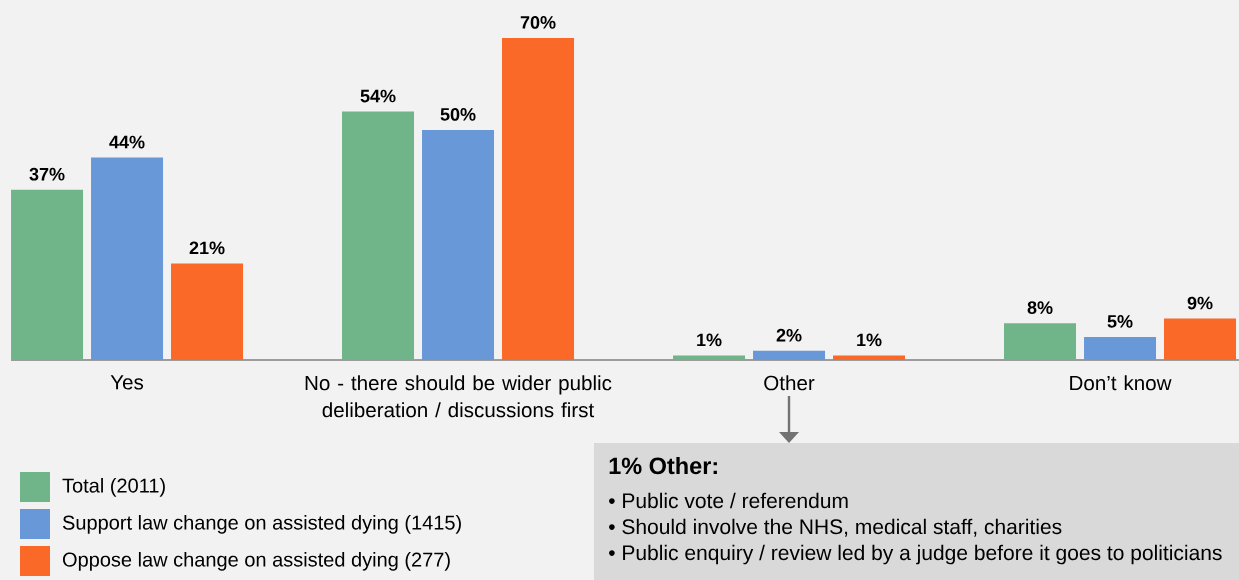  Describe the element at coordinates (663, 465) in the screenshot. I see `text: 1% Other:` at that location.